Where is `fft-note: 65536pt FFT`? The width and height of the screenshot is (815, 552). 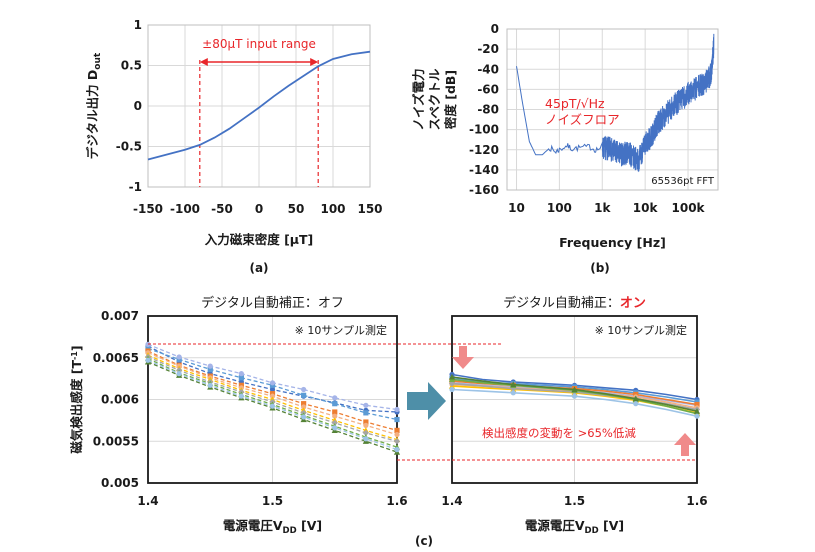
fft-note: 65536pt FFT is located at coordinates (683, 181).